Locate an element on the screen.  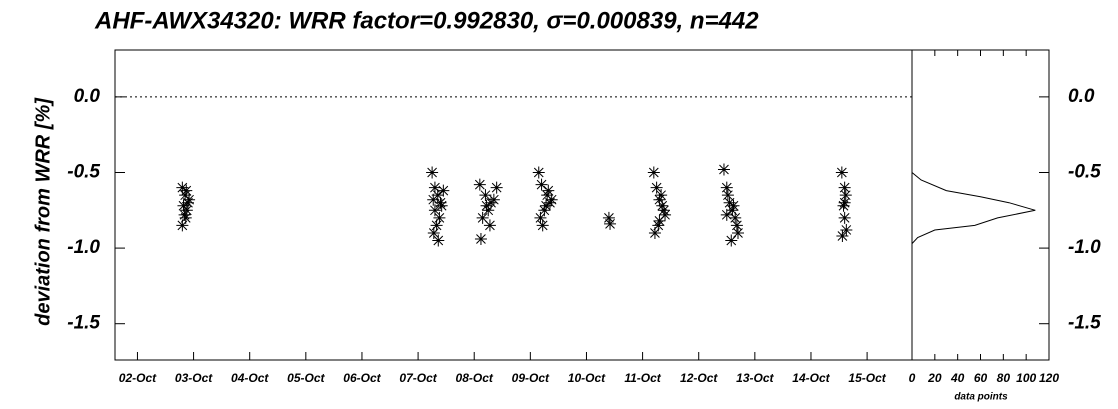
x-tick-label: 04-Oct is located at coordinates (250, 378).